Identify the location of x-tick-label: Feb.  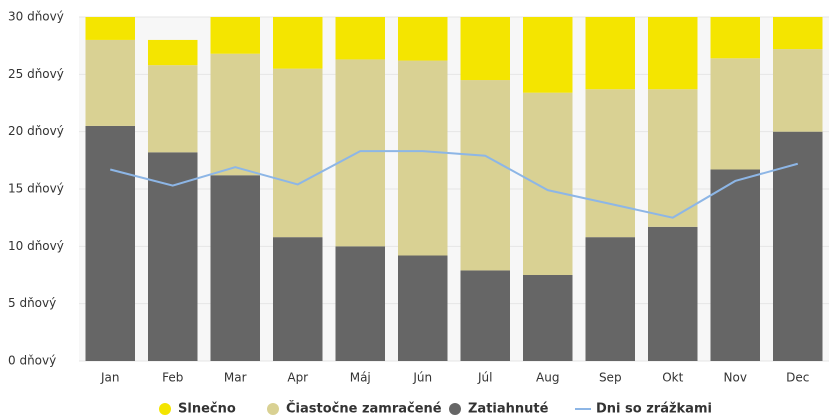
(172, 378).